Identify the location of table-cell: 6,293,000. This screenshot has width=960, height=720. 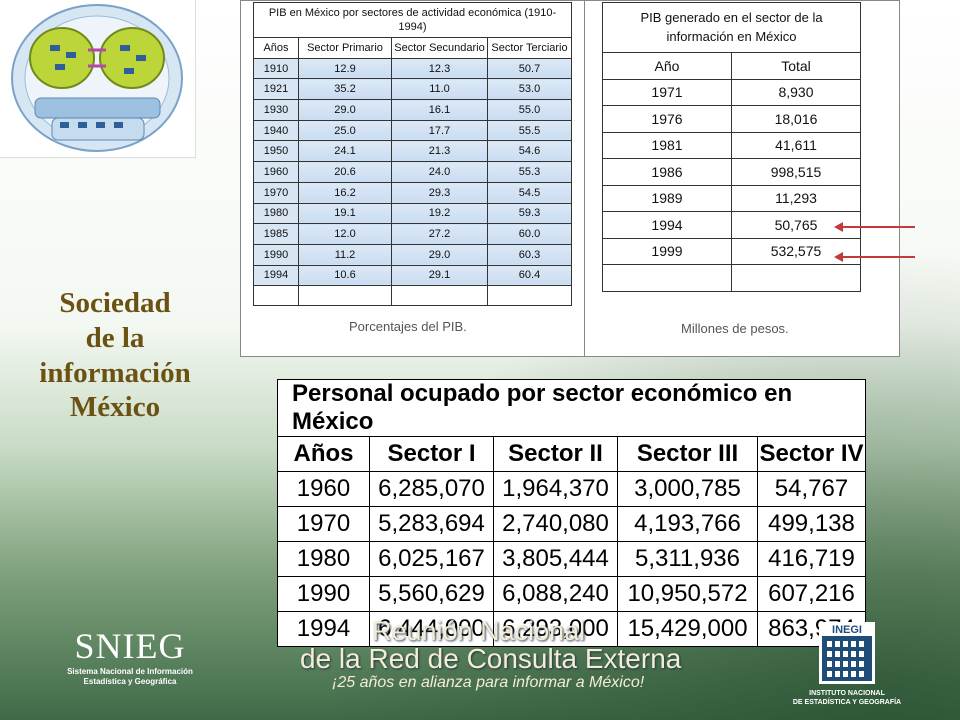
(555, 629).